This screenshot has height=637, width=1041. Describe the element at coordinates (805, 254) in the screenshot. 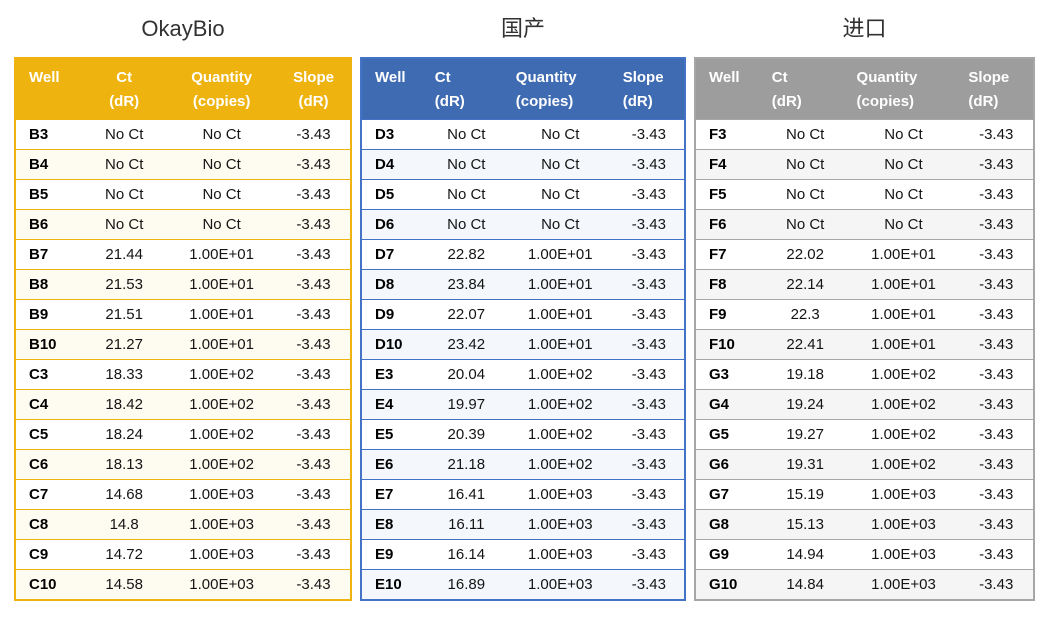

I see `ct-cell: 22.02` at that location.